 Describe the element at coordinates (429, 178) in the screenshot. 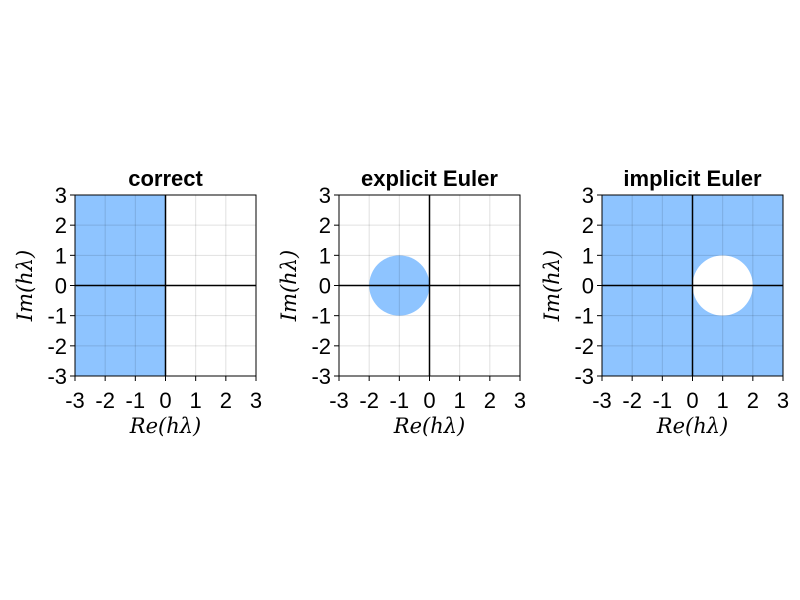

I see `chart-title: explicit Euler` at that location.